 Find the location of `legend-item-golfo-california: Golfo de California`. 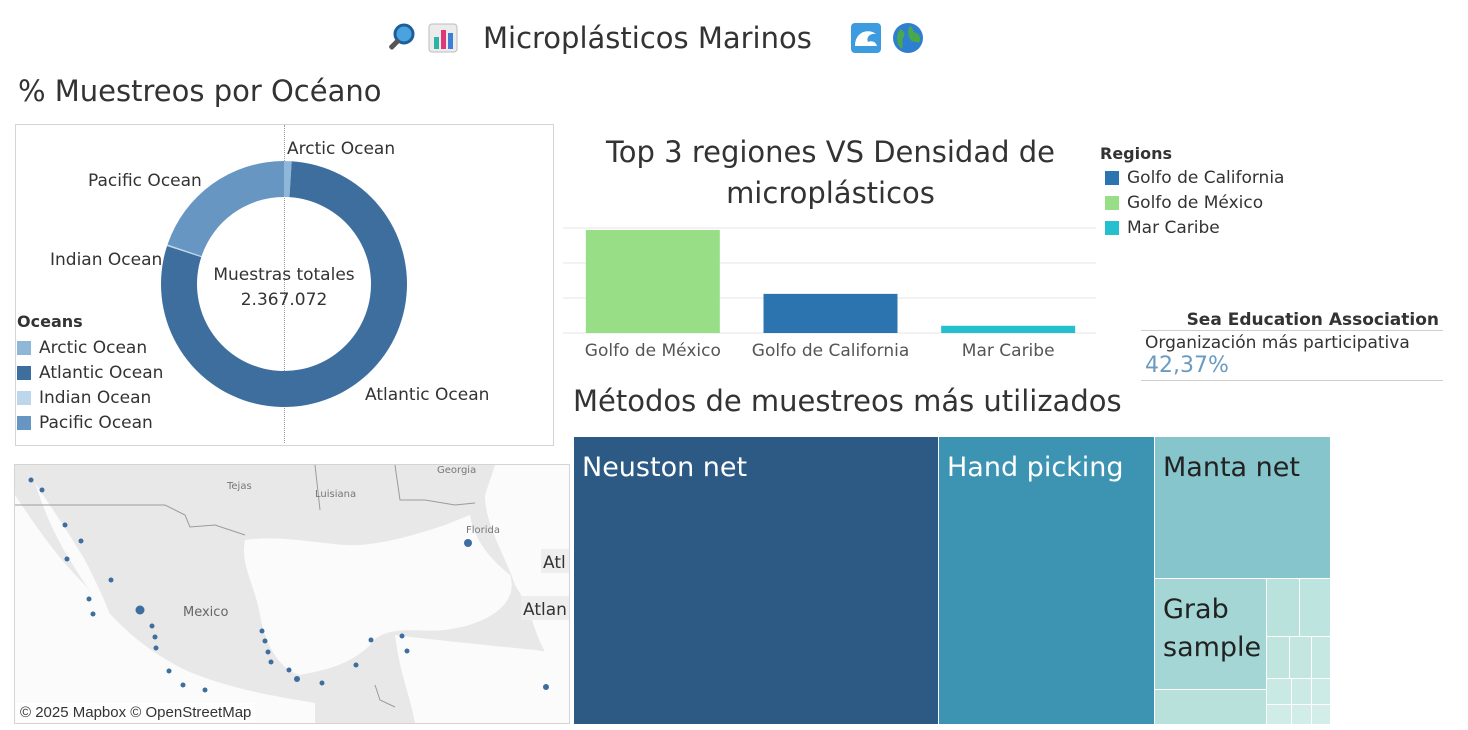

legend-item-golfo-california: Golfo de California is located at coordinates (1192, 177).